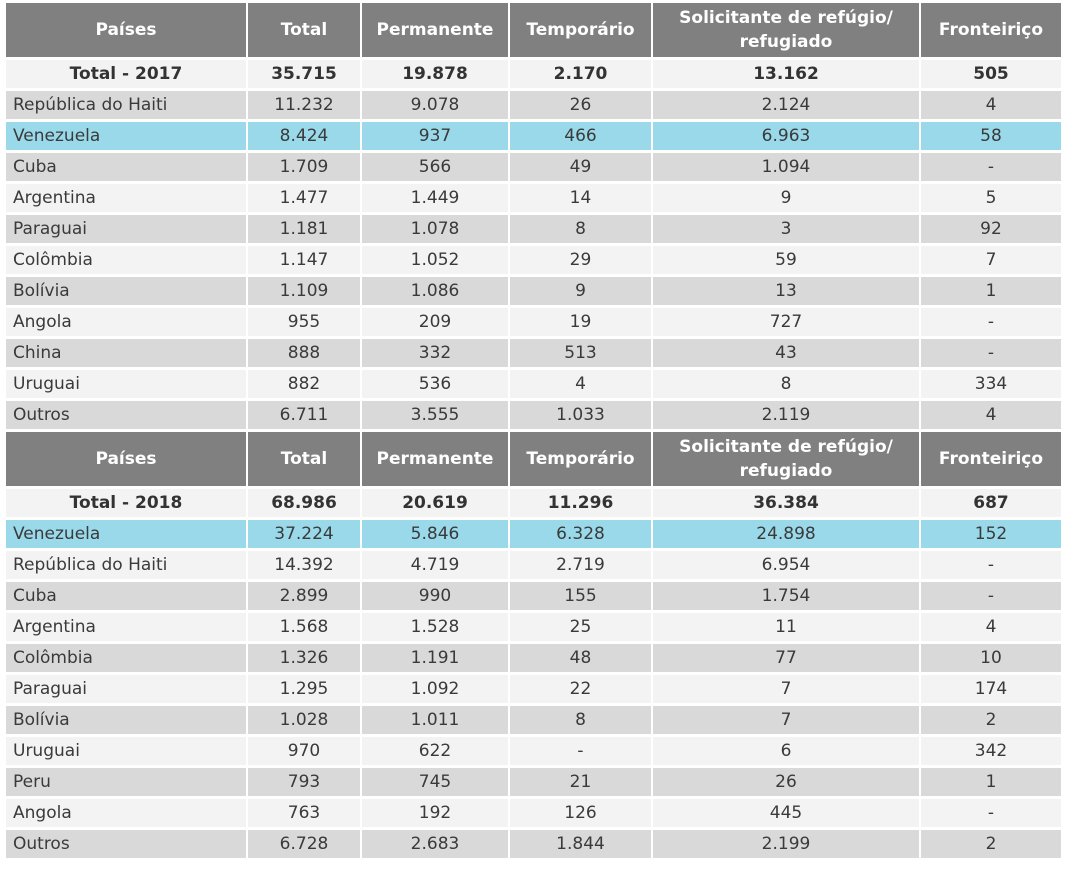  I want to click on table-row: Cuba 2.899 990 155 1.754-, so click(533, 596).